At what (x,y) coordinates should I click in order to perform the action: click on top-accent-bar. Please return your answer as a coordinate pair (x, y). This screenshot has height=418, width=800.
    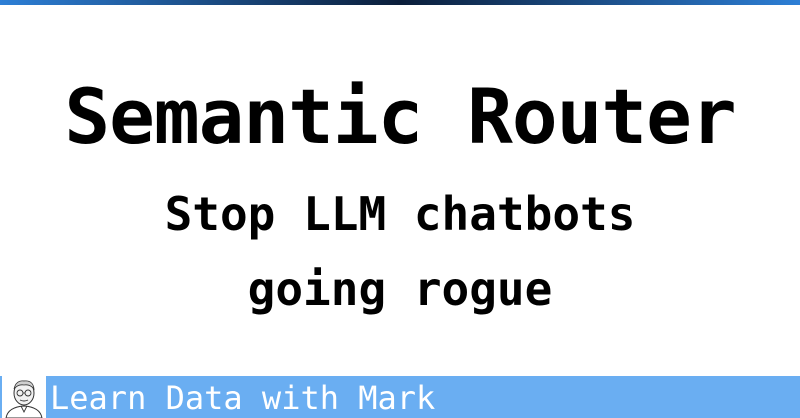
    Looking at the image, I should click on (400, 2).